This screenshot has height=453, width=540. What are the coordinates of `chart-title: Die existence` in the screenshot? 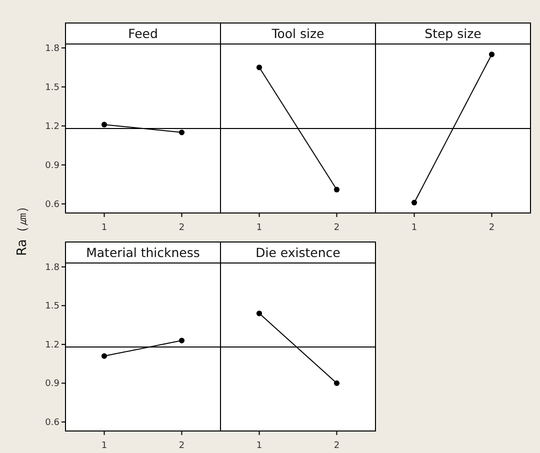 It's located at (298, 252).